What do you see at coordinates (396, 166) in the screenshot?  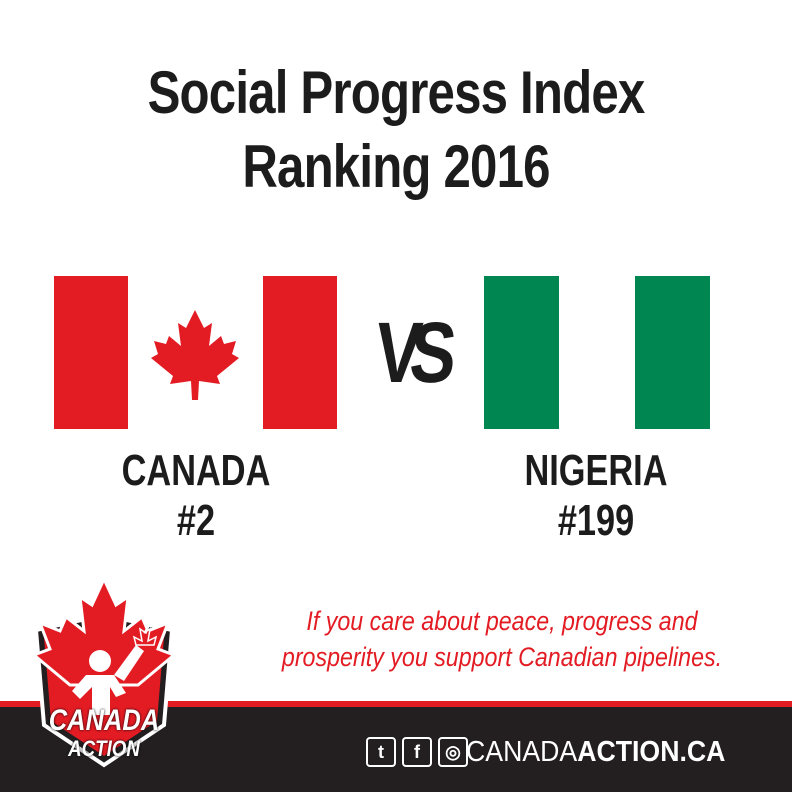 I see `title-line-2: Ranking 2016` at bounding box center [396, 166].